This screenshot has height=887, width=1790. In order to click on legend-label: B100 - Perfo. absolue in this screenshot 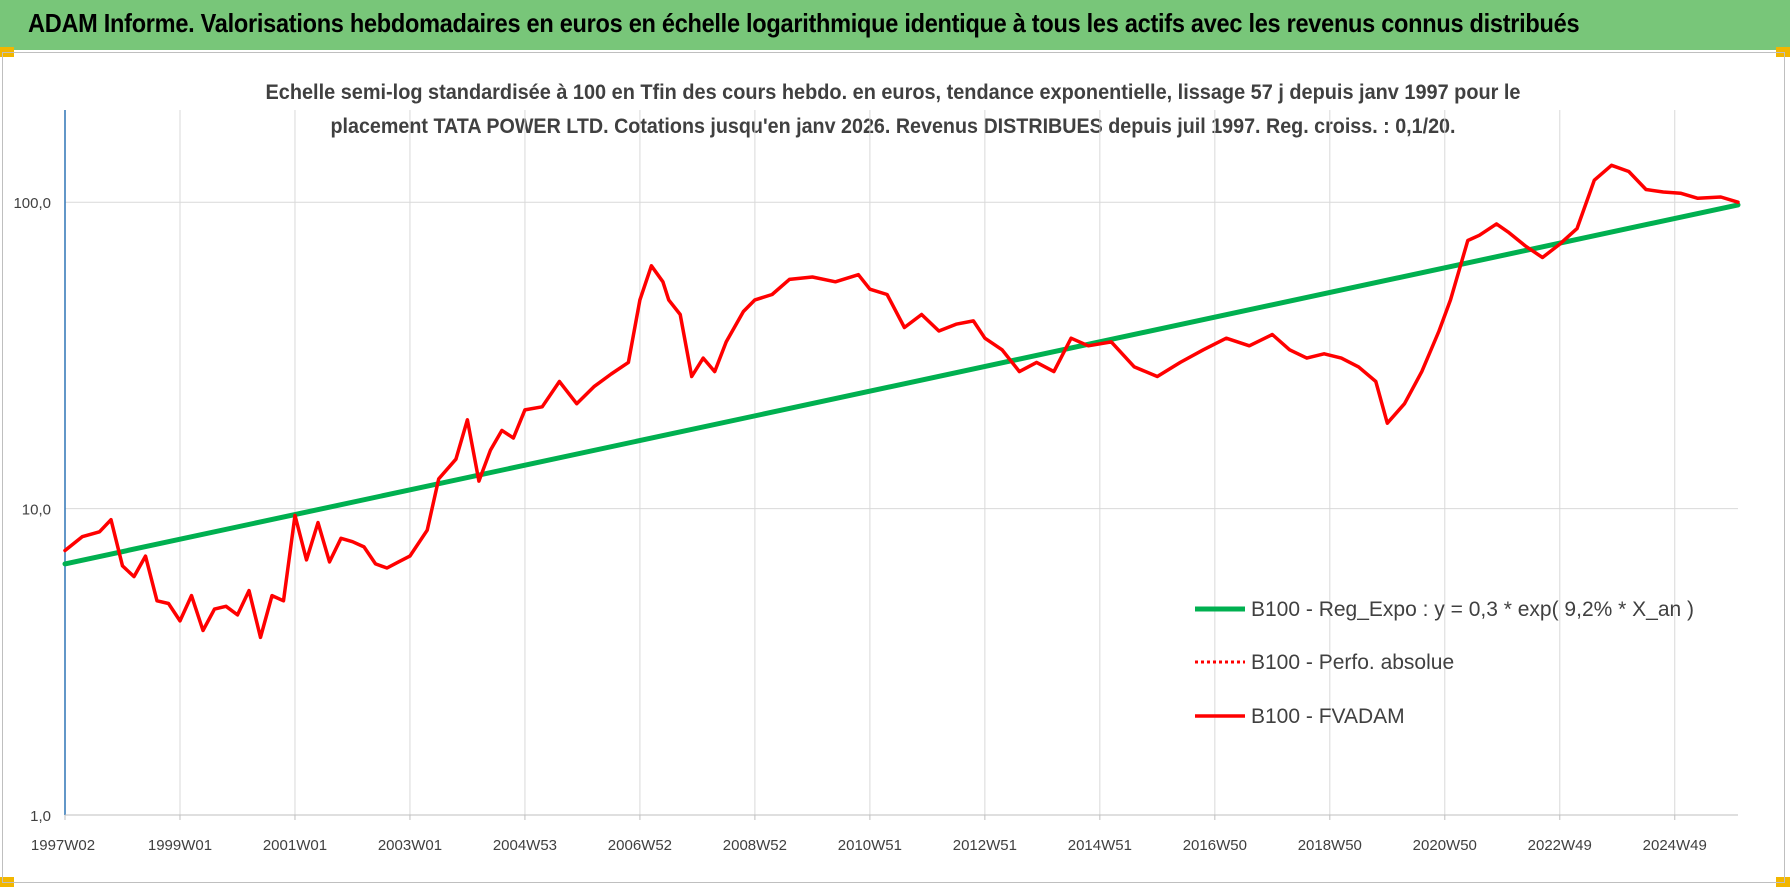, I will do `click(1352, 662)`.